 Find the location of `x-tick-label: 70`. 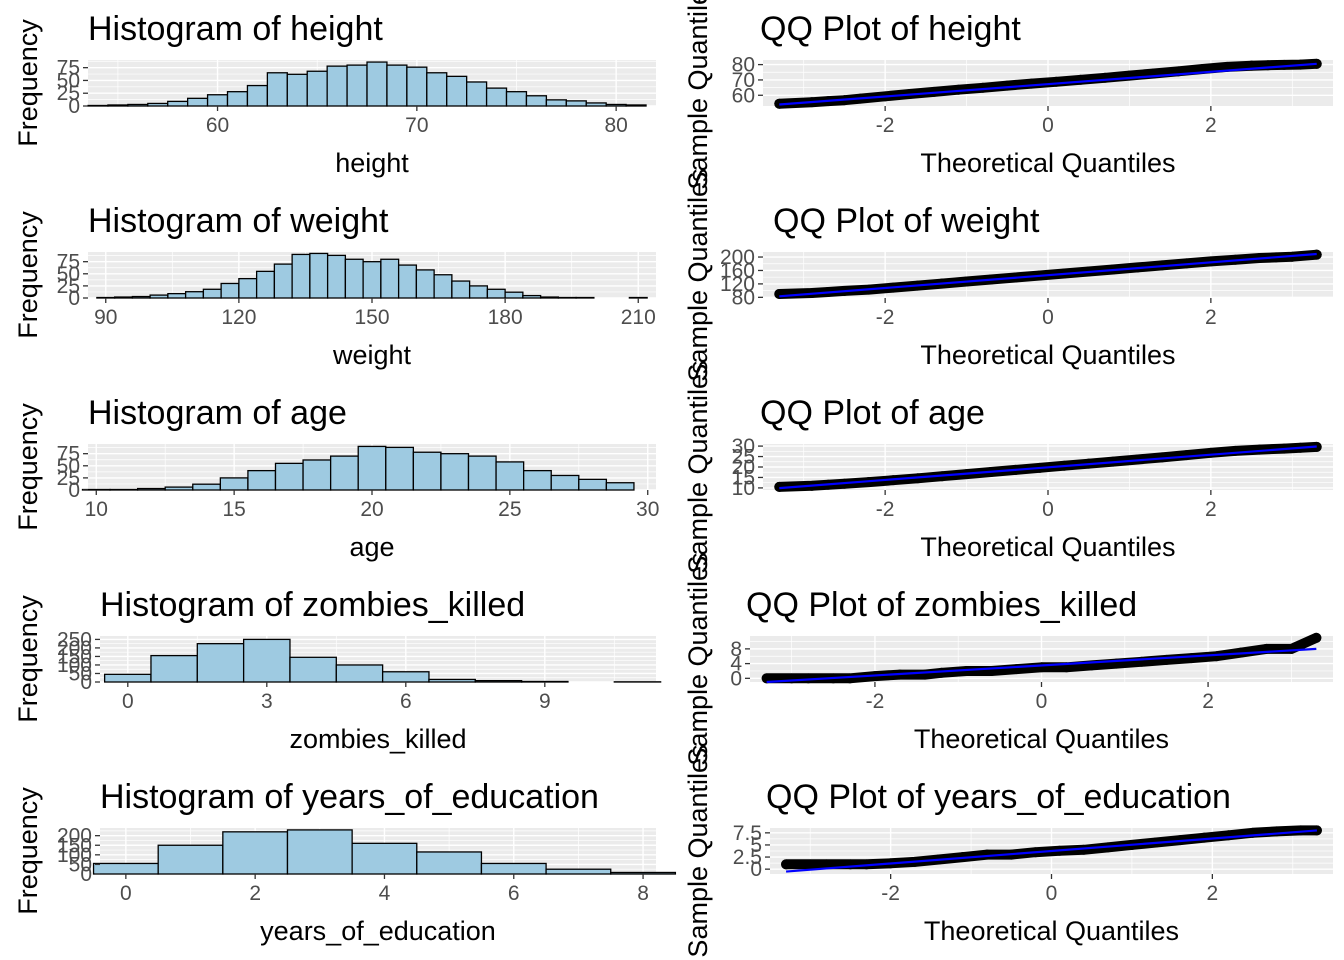

x-tick-label: 70 is located at coordinates (416, 125).